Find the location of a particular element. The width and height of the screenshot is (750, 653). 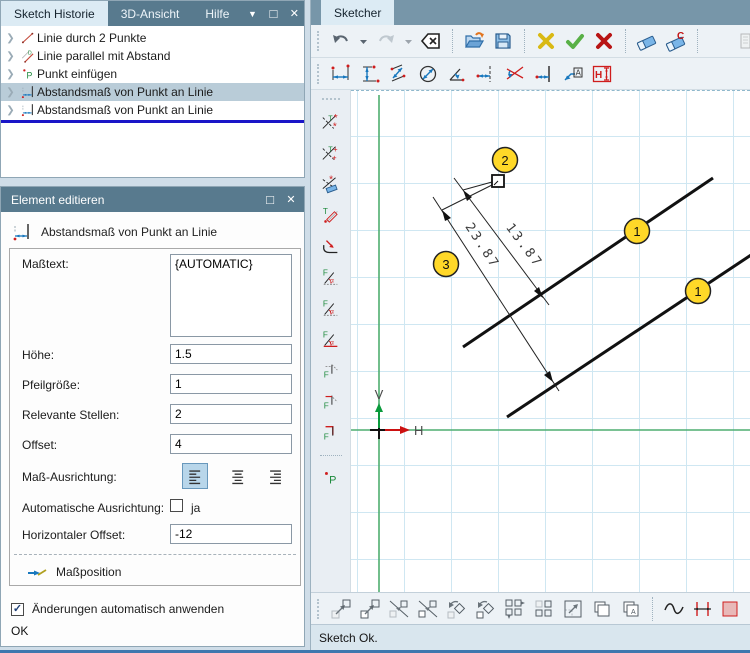

distance-constraint-icon is located at coordinates (703, 609).